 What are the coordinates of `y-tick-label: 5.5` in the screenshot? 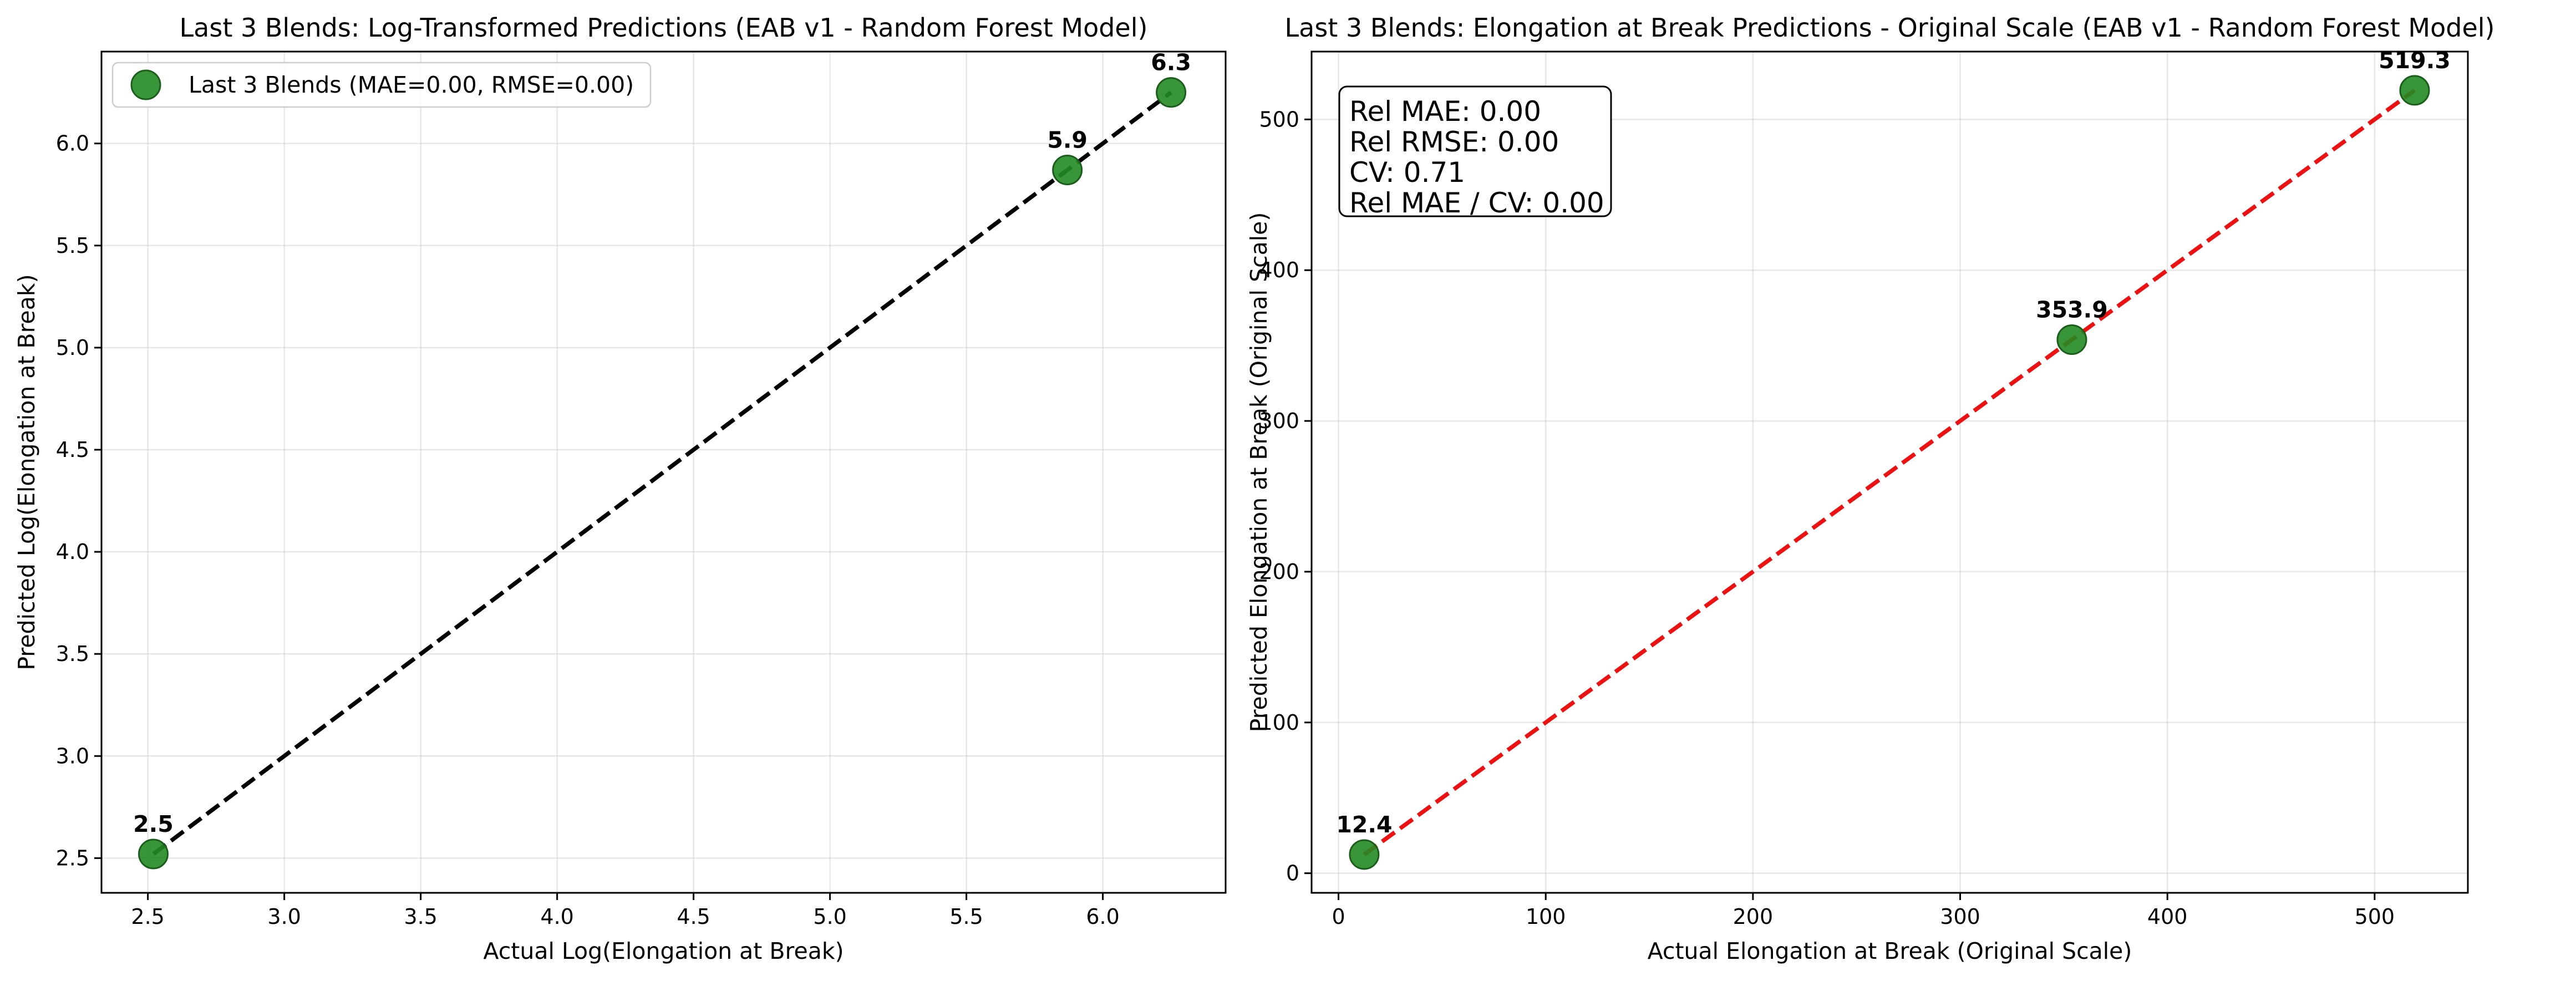 It's located at (72, 245).